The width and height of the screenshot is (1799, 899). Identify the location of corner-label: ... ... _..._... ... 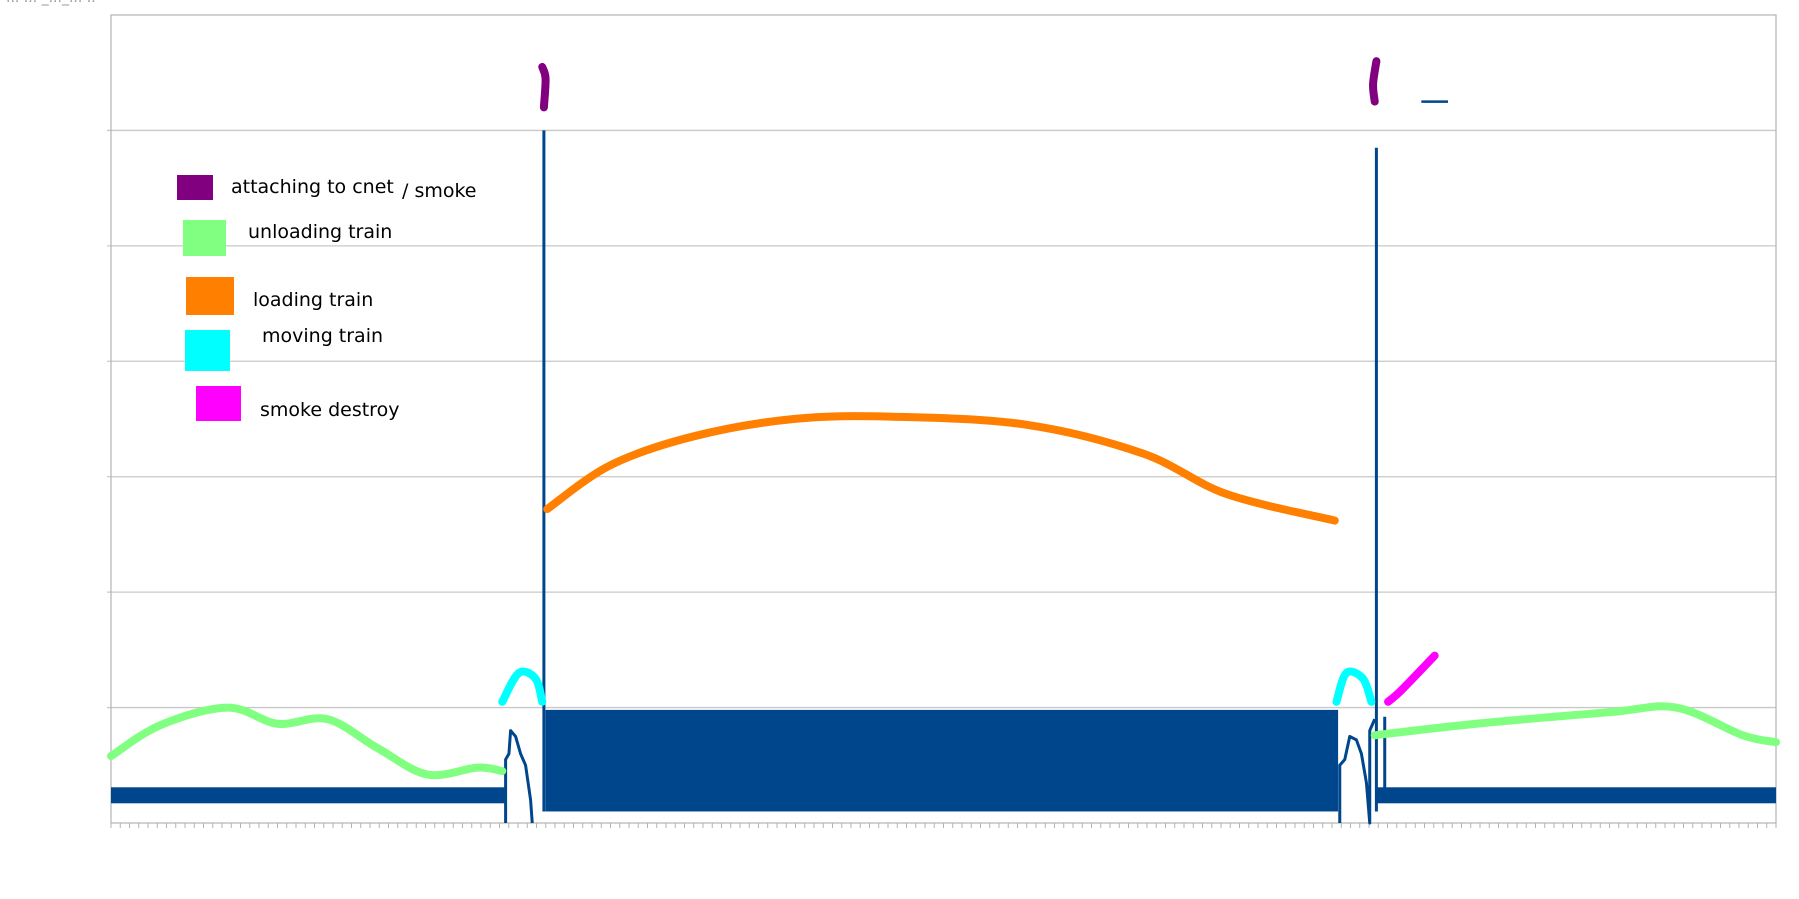
(51, 3).